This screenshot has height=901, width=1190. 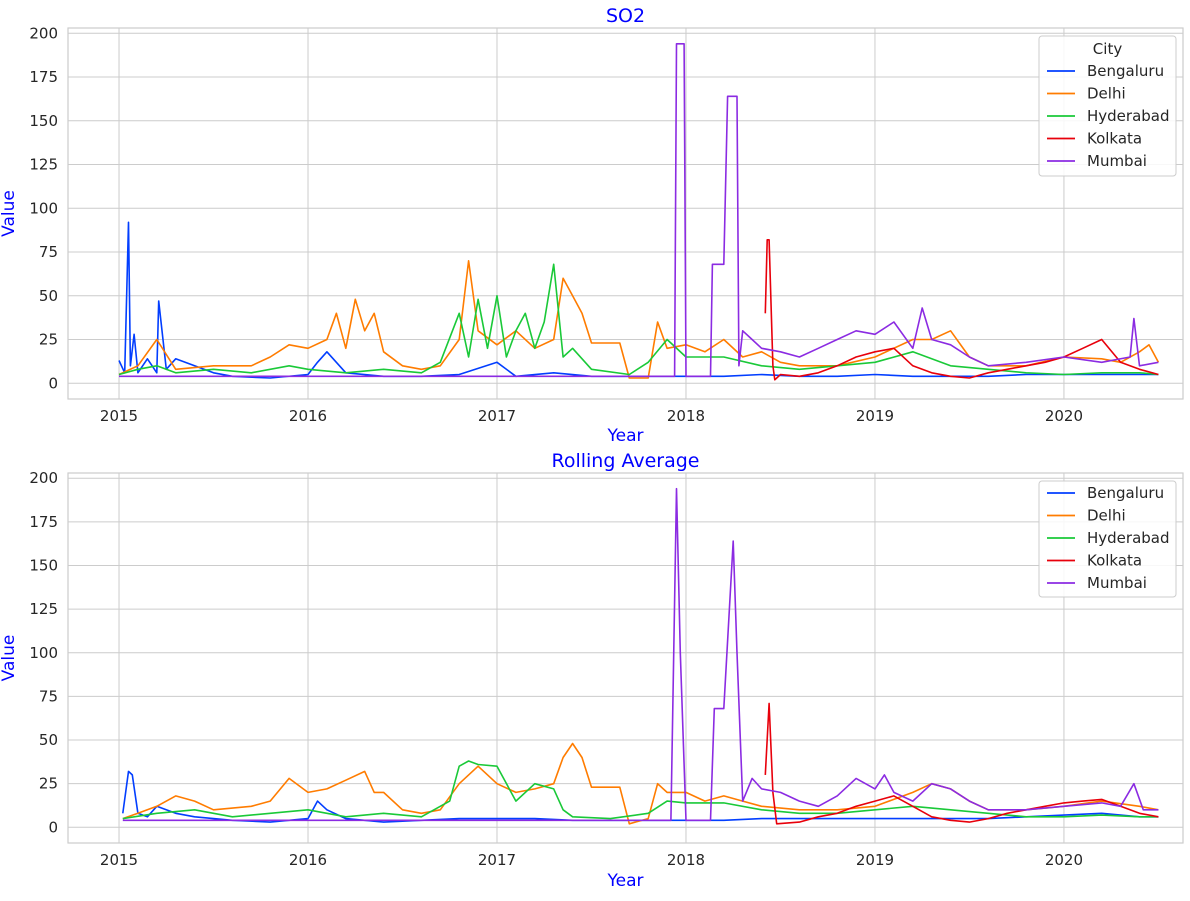 I want to click on legend-title: City, so click(x=1108, y=49).